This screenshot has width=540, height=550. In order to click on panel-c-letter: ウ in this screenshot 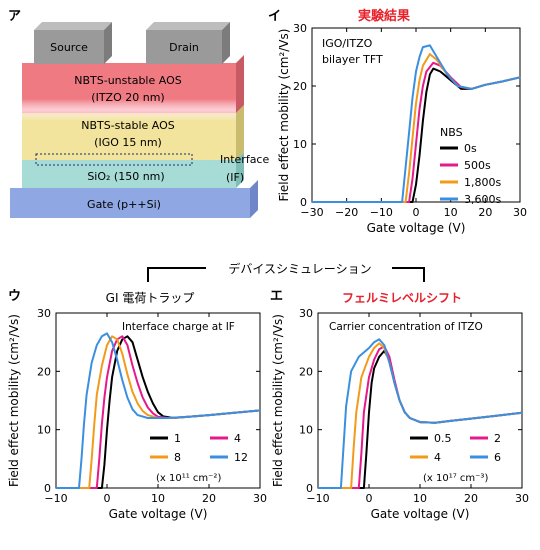, I will do `click(14, 296)`.